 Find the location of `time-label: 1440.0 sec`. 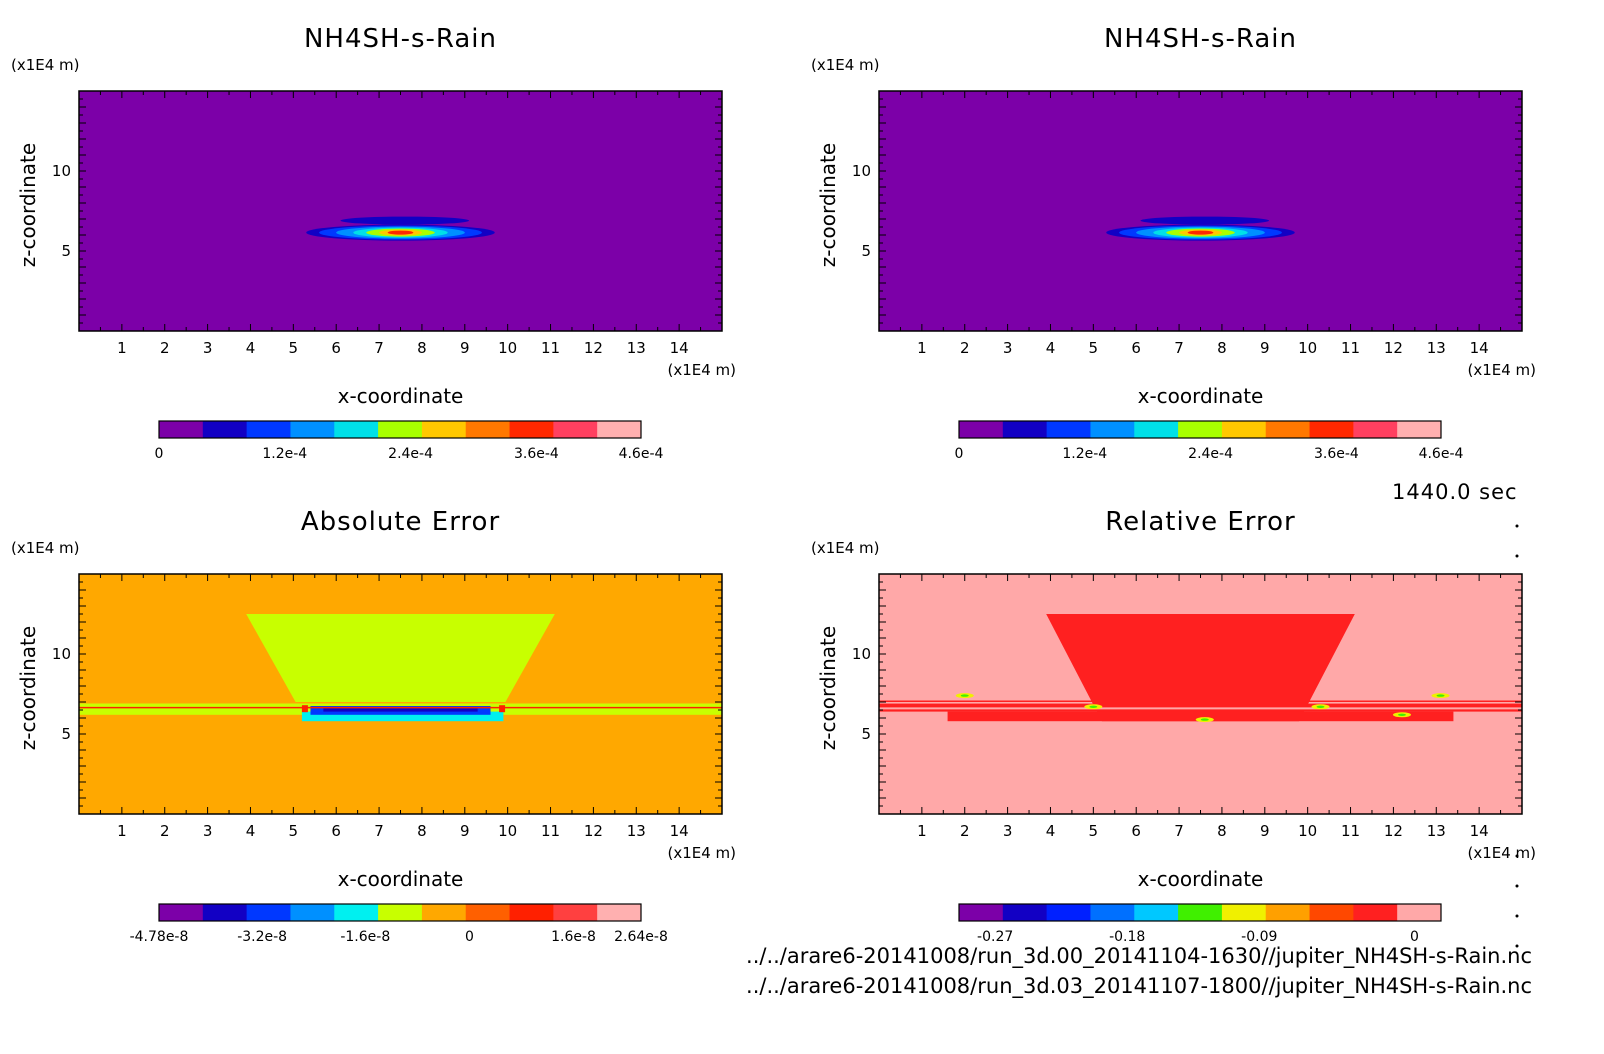

time-label: 1440.0 sec is located at coordinates (1455, 492).